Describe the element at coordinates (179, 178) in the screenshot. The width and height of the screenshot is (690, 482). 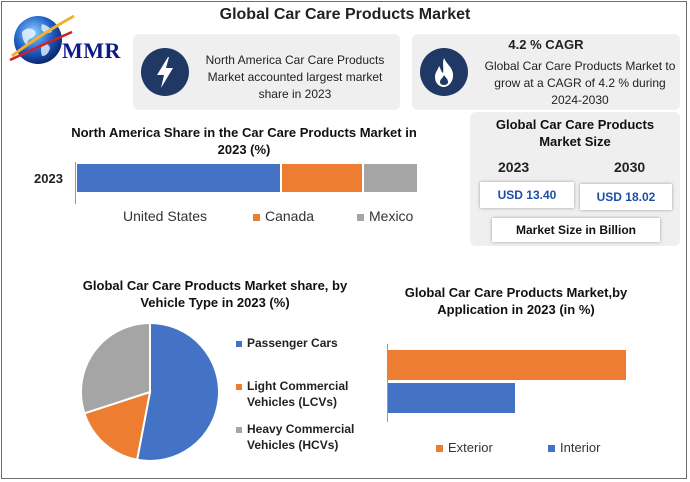
I see `bar-segment-united-states` at that location.